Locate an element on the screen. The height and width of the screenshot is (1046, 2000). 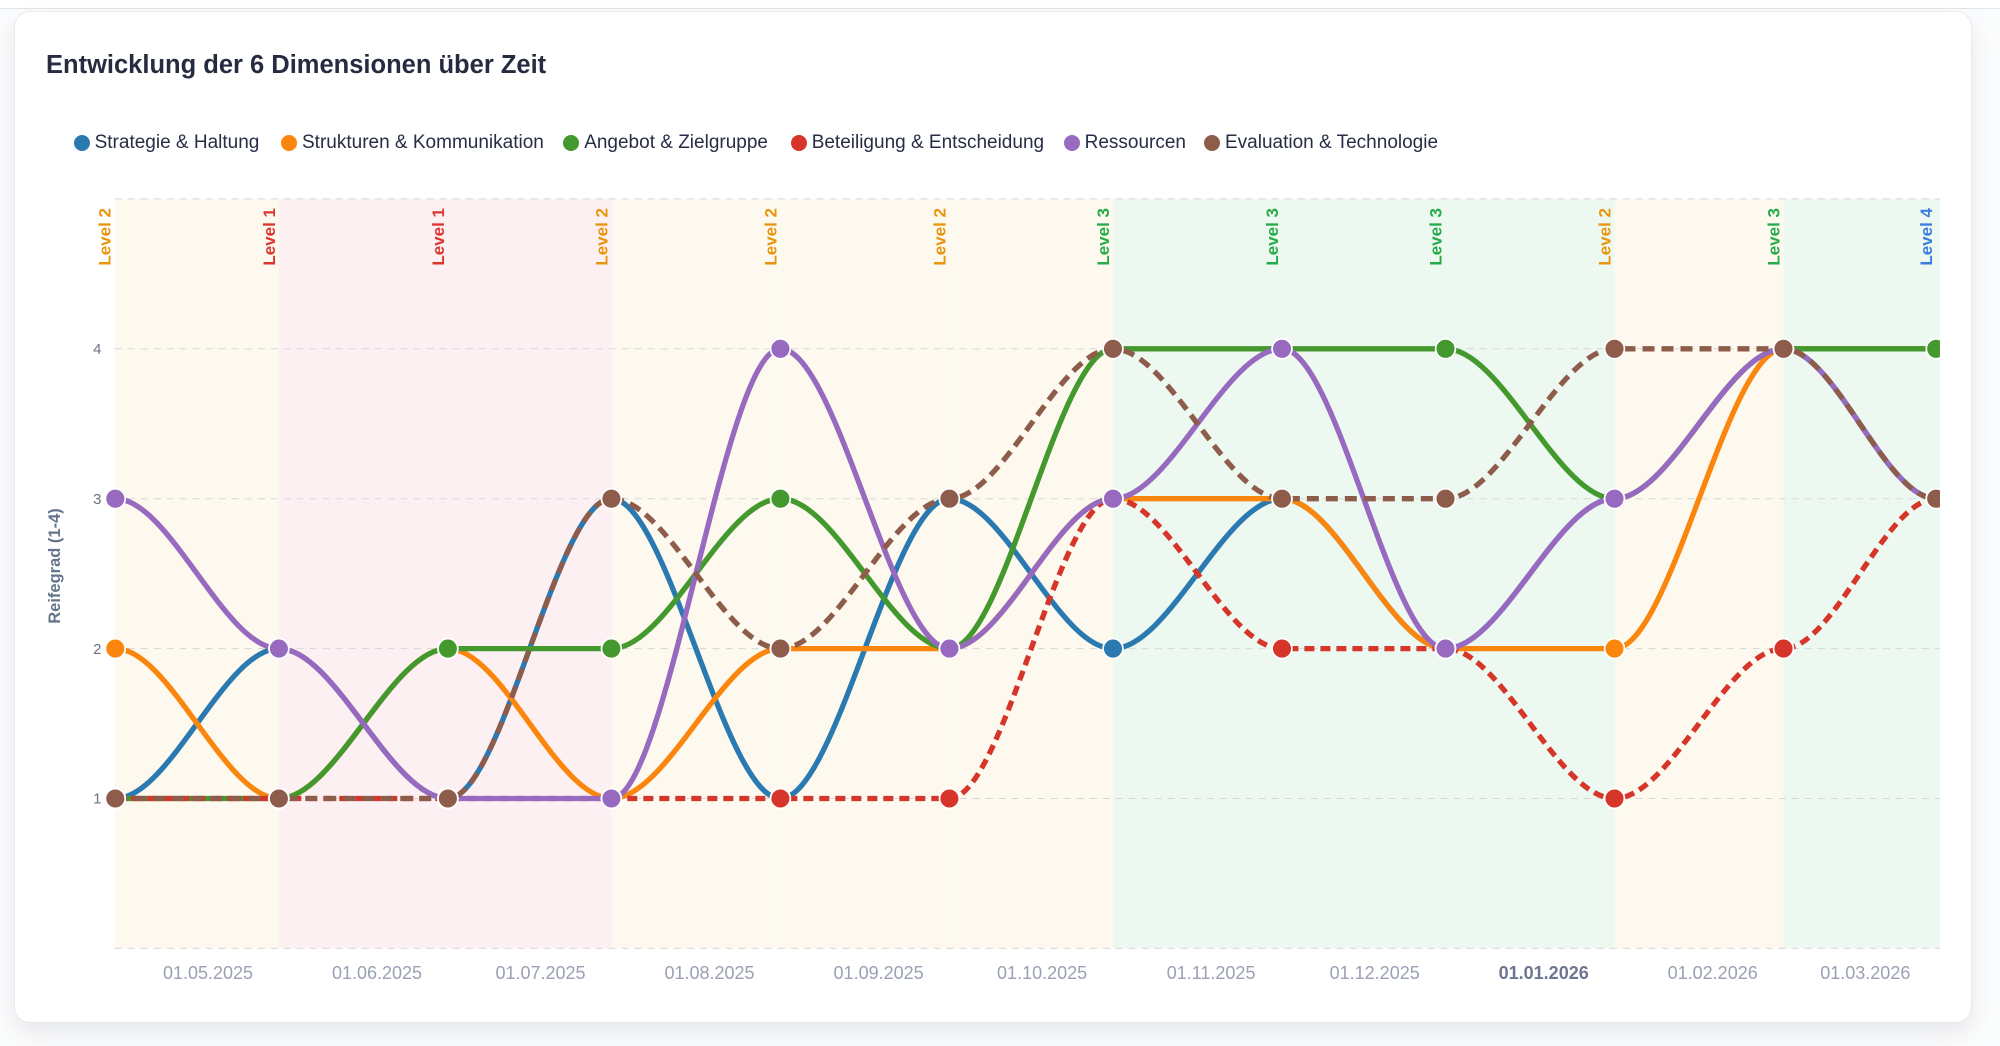
svg-text: 4 is located at coordinates (97, 349).